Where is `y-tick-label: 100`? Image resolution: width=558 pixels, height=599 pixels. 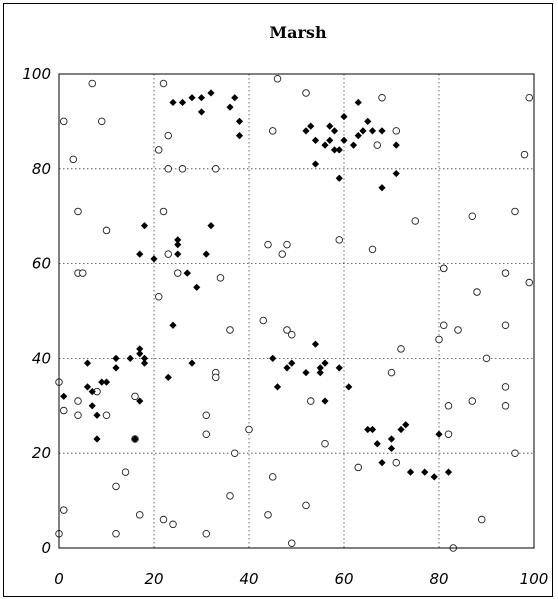
y-tick-label: 100 is located at coordinates (36, 74).